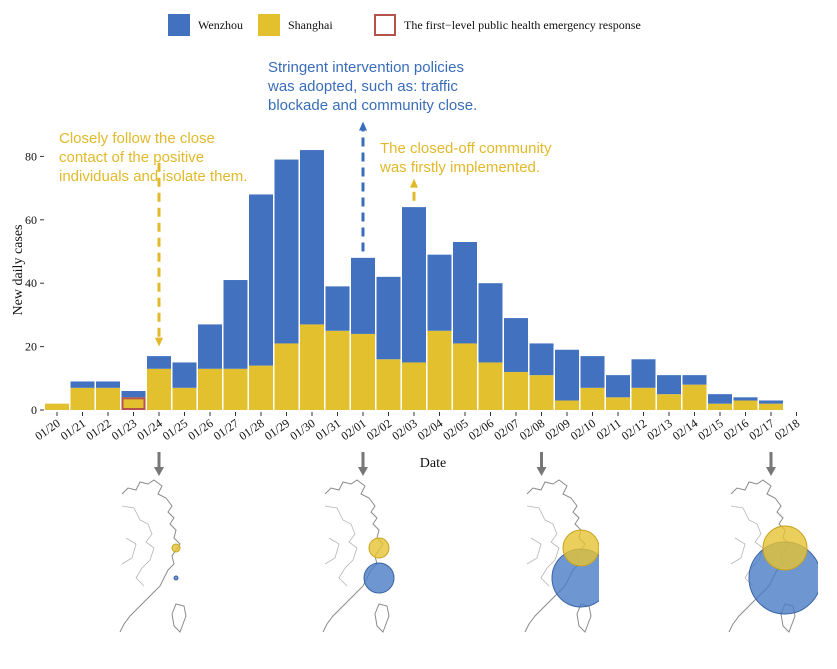 The width and height of the screenshot is (837, 669). What do you see at coordinates (455, 429) in the screenshot?
I see `x-tick-label-02-05: 02/05` at bounding box center [455, 429].